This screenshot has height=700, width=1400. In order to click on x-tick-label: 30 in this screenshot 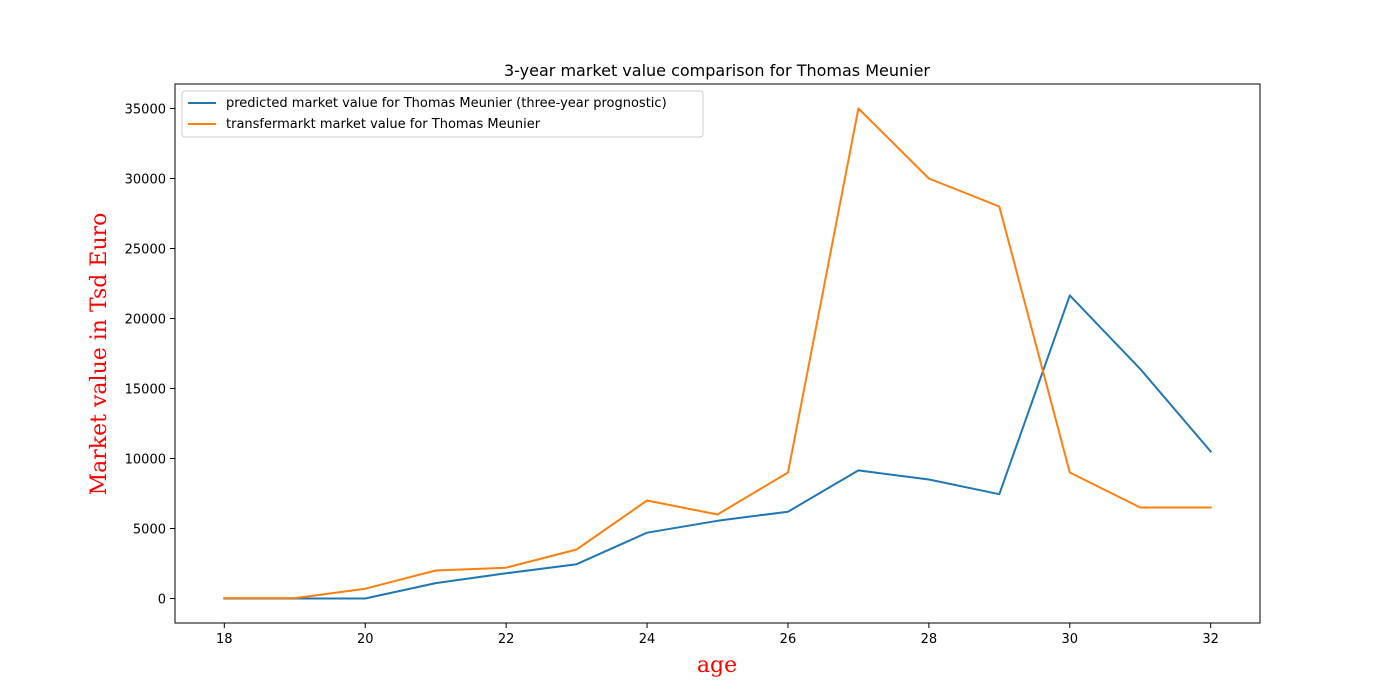, I will do `click(1069, 639)`.